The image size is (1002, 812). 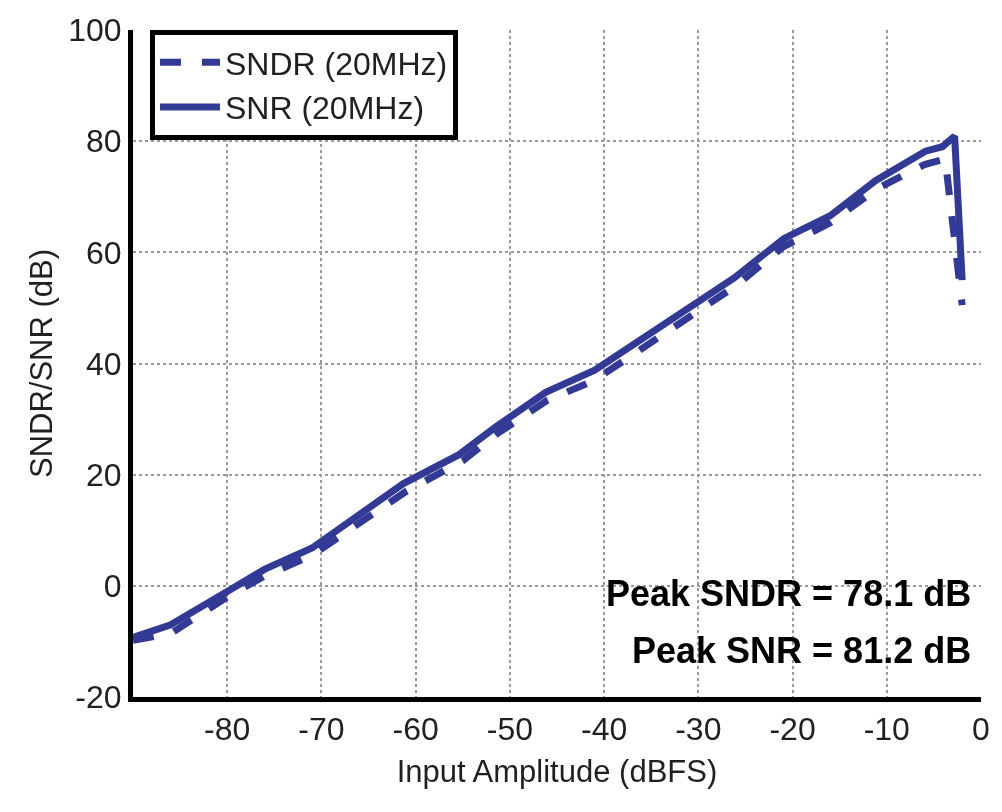 What do you see at coordinates (321, 729) in the screenshot?
I see `x-tick-label: -70` at bounding box center [321, 729].